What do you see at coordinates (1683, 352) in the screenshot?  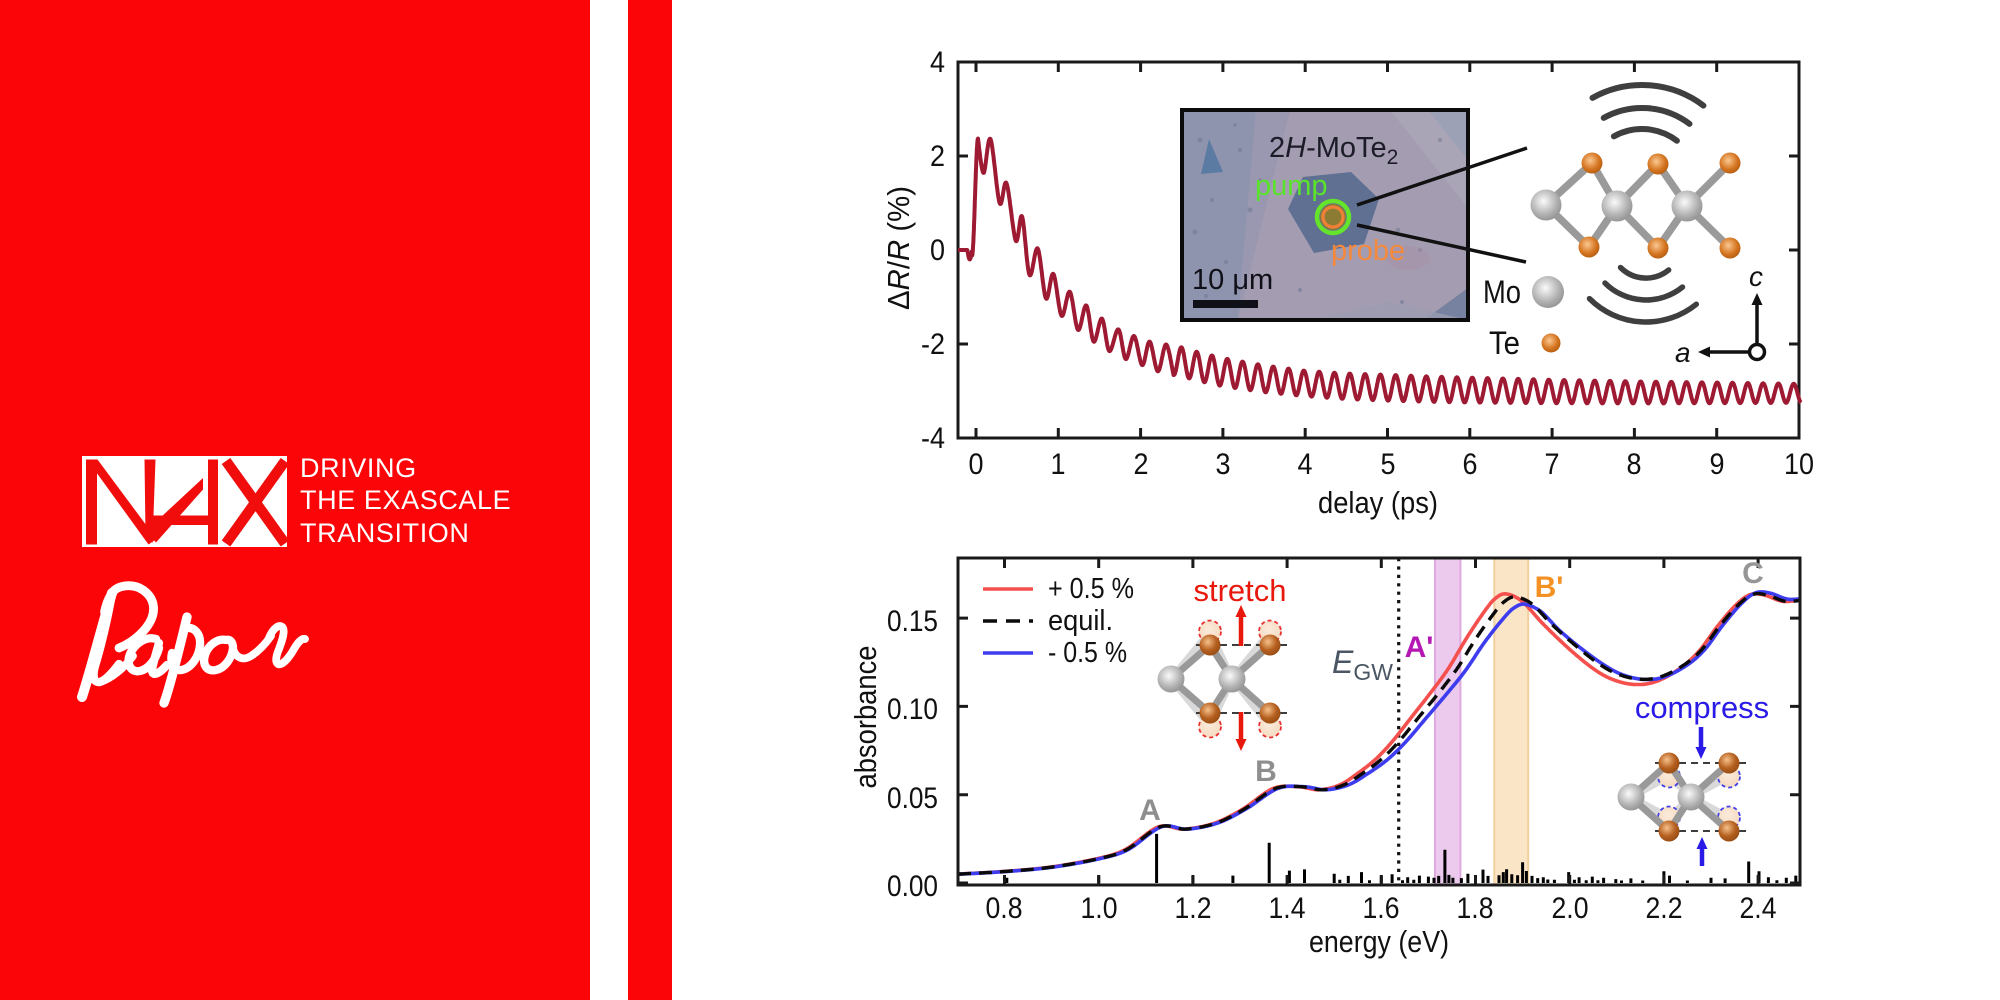 I see `svg-text: a` at bounding box center [1683, 352].